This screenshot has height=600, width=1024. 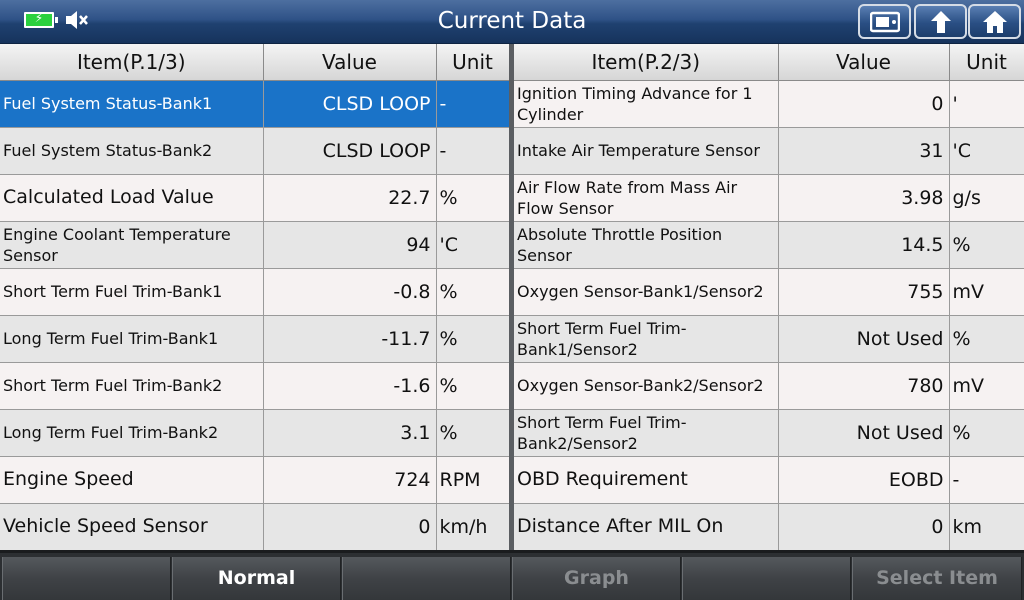 I want to click on item-name: Intake Air Temperature Sensor, so click(x=646, y=151).